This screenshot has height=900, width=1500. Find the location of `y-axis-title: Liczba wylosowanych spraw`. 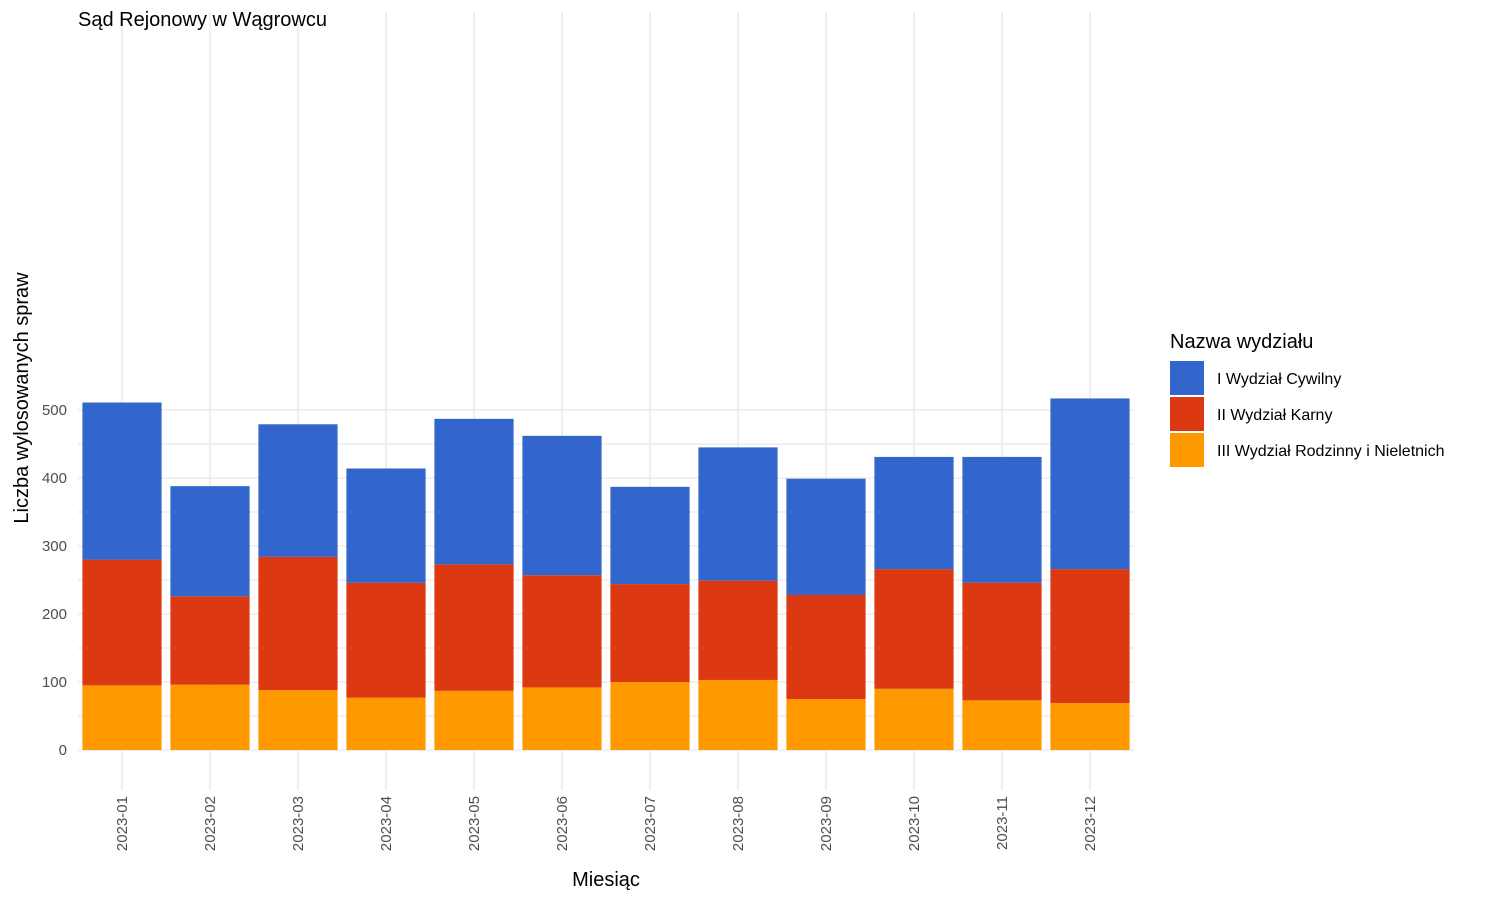

y-axis-title: Liczba wylosowanych spraw is located at coordinates (22, 398).